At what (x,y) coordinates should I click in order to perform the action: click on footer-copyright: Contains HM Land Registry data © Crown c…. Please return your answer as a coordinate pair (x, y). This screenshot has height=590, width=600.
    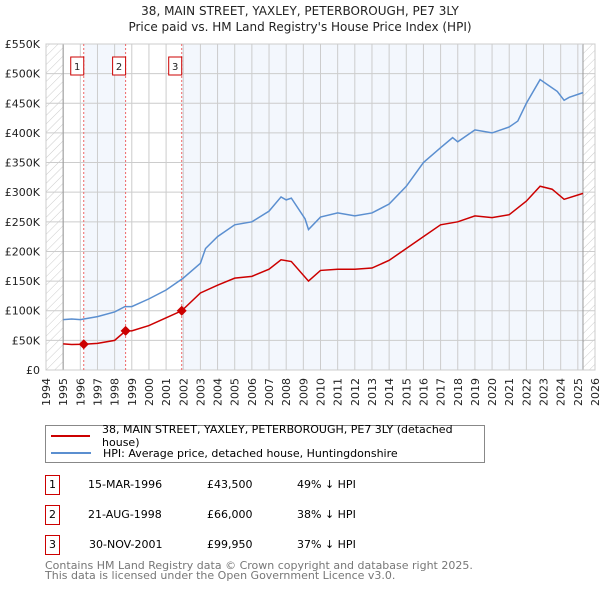
    Looking at the image, I should click on (259, 565).